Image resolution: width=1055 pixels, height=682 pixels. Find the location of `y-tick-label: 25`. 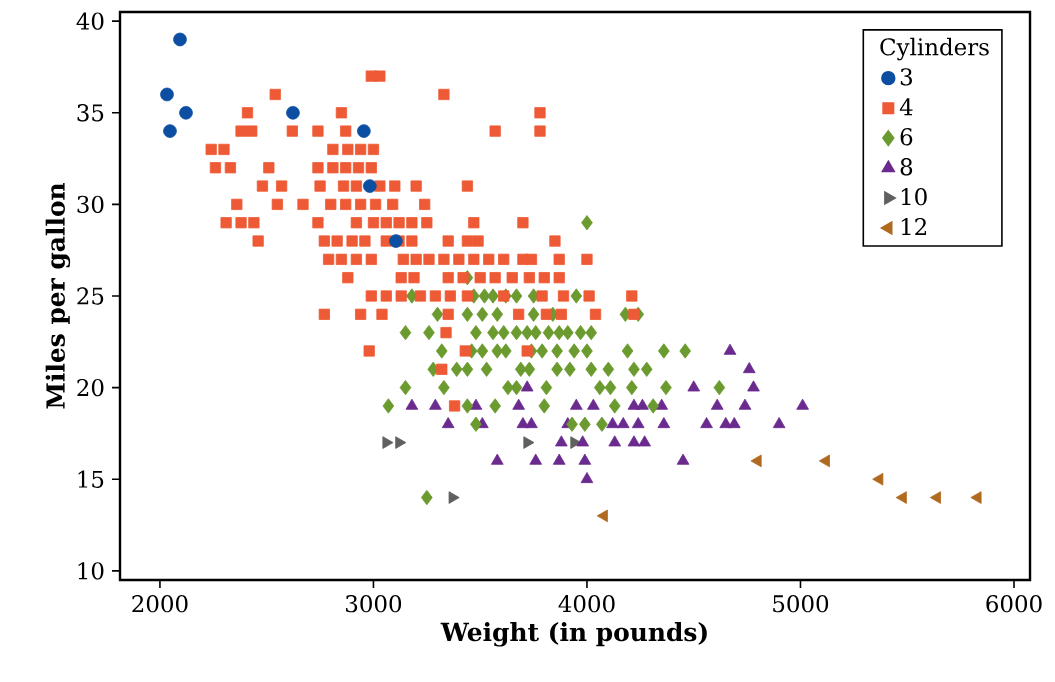

y-tick-label: 25 is located at coordinates (90, 296).